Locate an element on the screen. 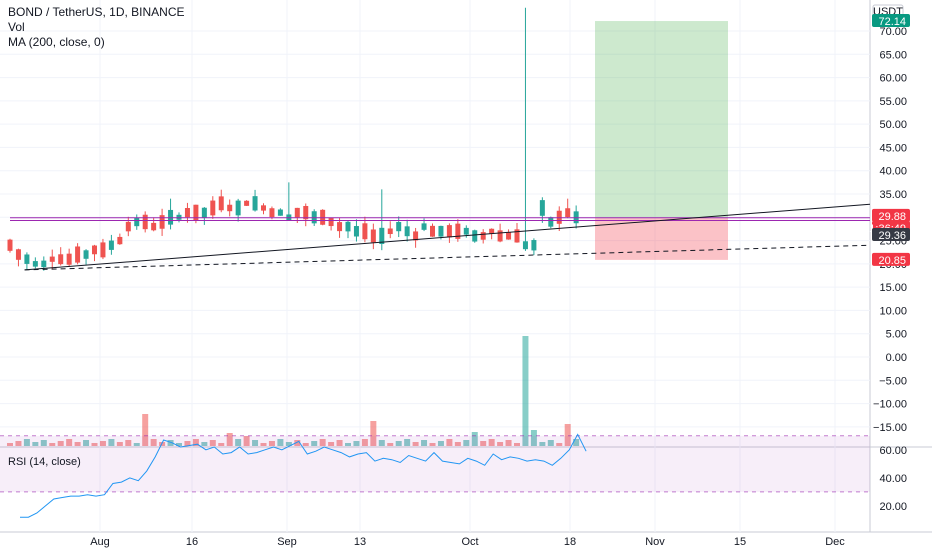 The image size is (932, 550). profit-zone is located at coordinates (661, 119).